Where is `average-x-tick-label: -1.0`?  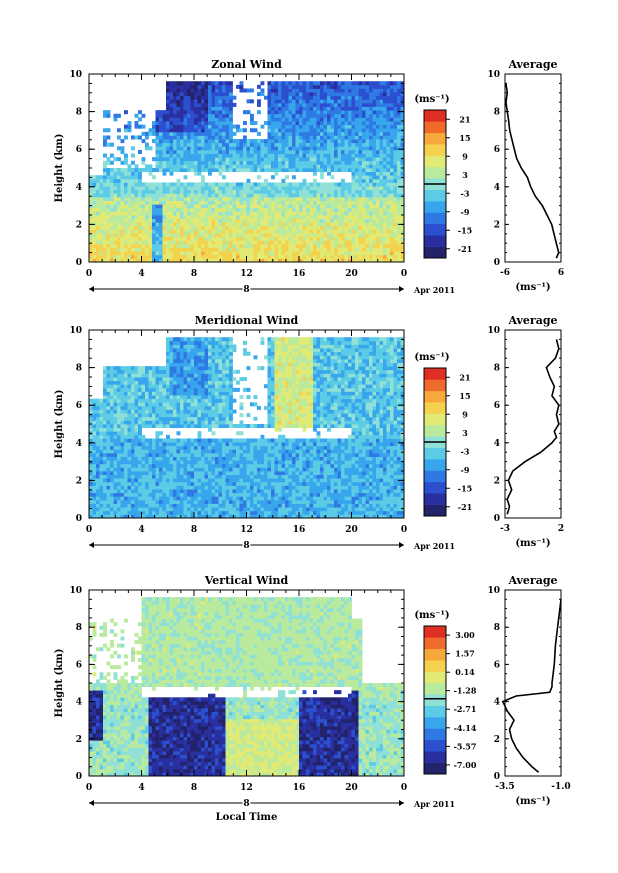
average-x-tick-label: -1.0 is located at coordinates (560, 787).